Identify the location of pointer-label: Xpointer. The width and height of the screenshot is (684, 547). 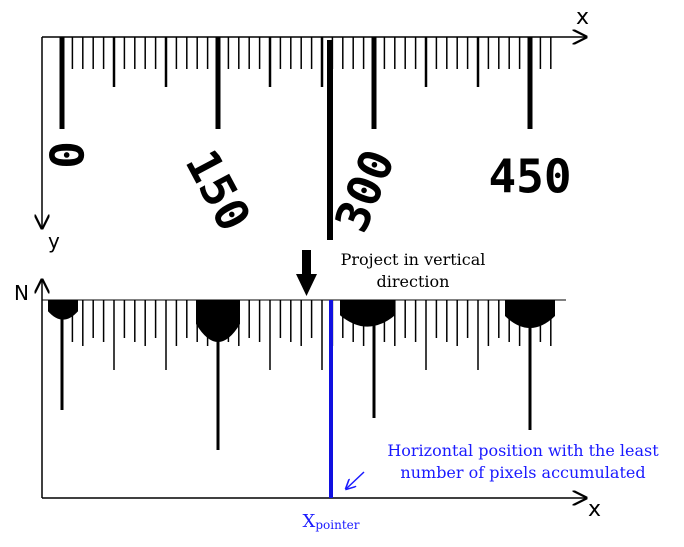
(331, 521).